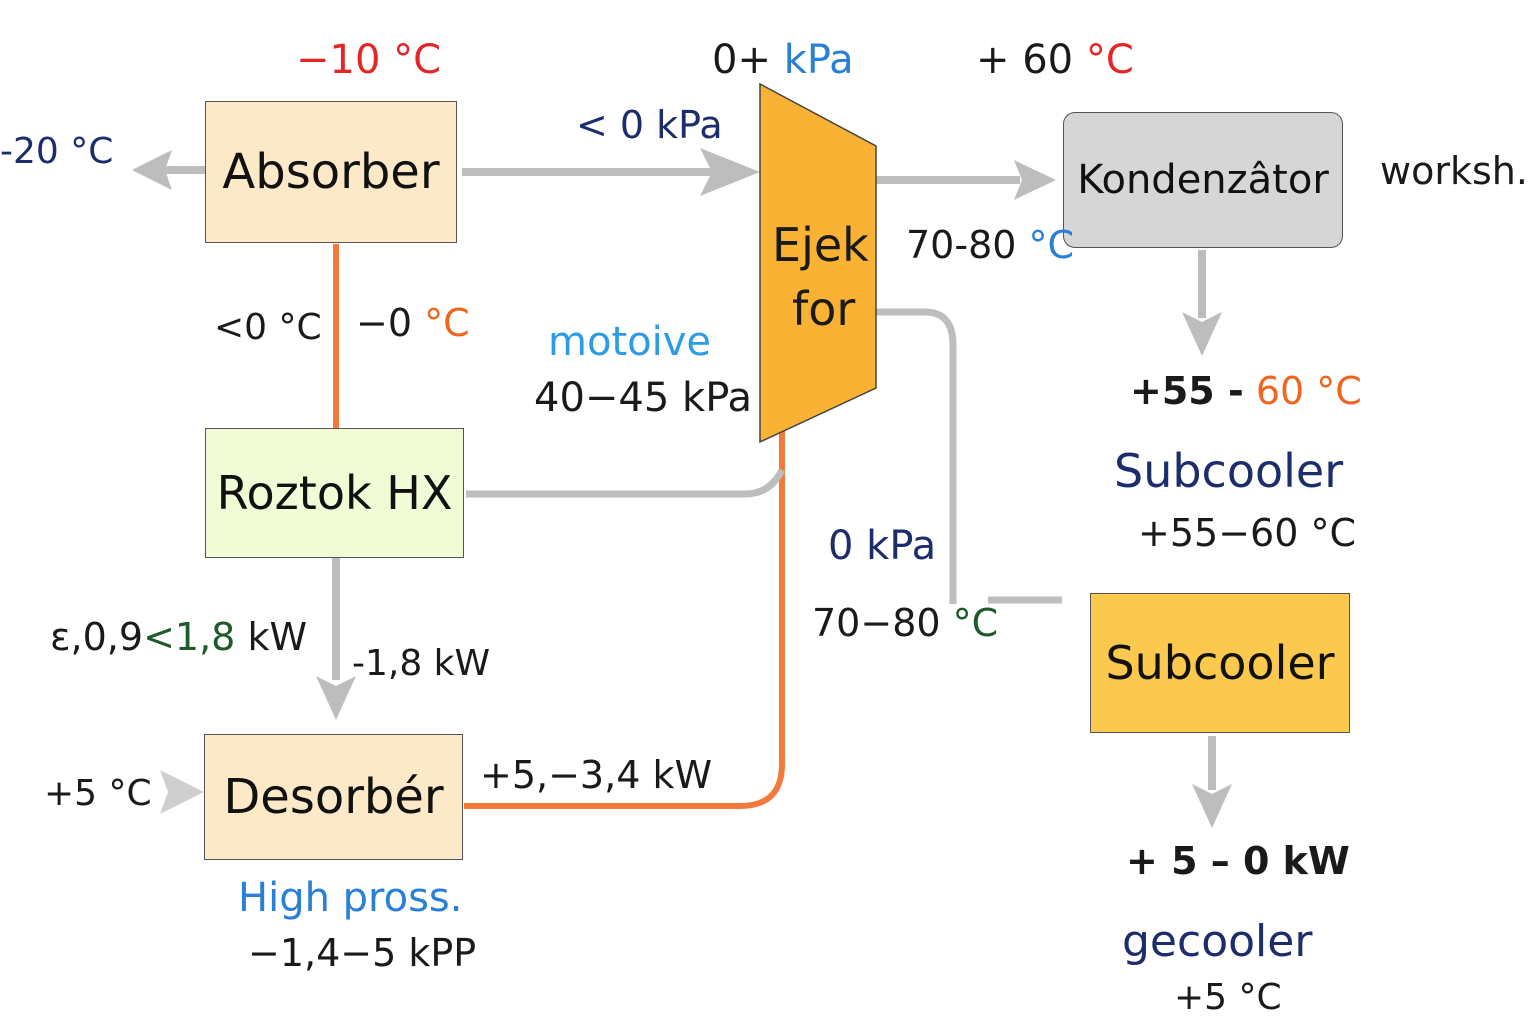 Image resolution: width=1536 pixels, height=1024 pixels. I want to click on condenser-top-temp: + 60 °C, so click(1055, 60).